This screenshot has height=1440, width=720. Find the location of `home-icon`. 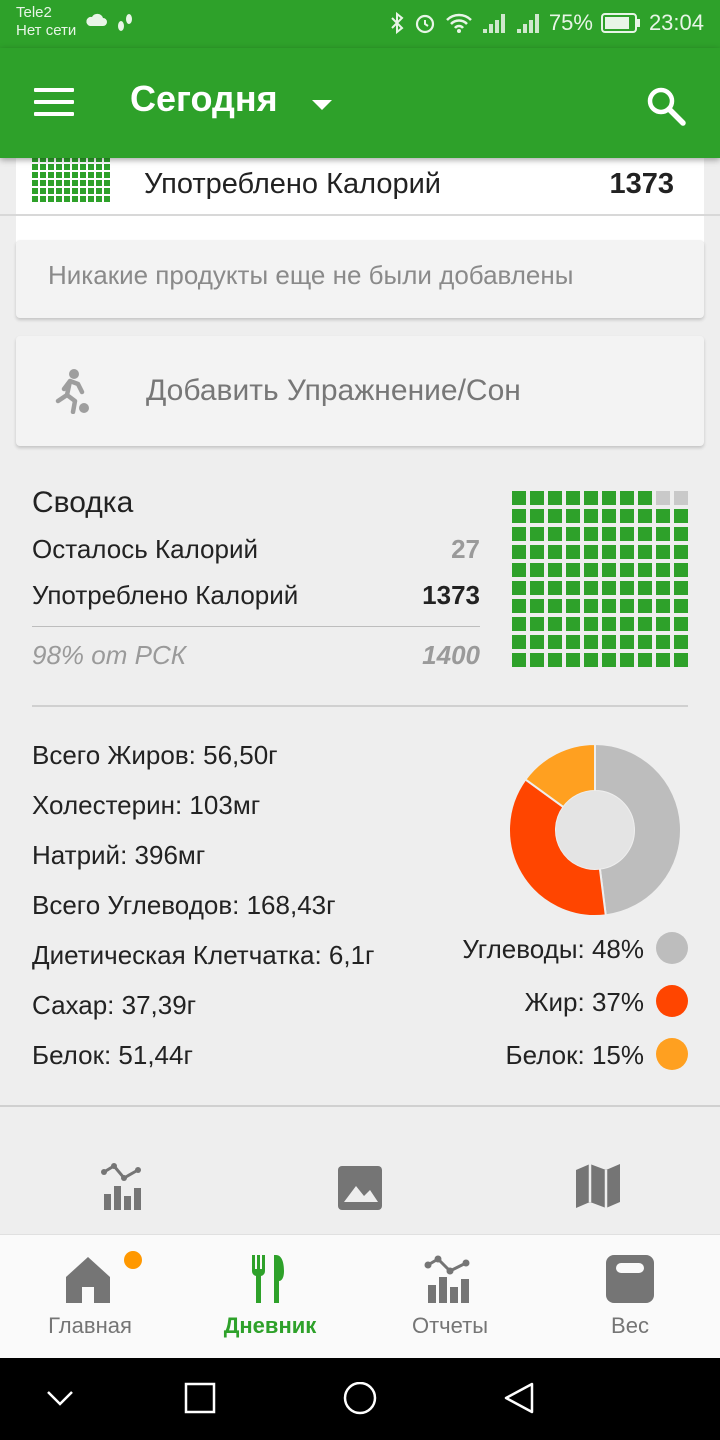

home-icon is located at coordinates (88, 1280).